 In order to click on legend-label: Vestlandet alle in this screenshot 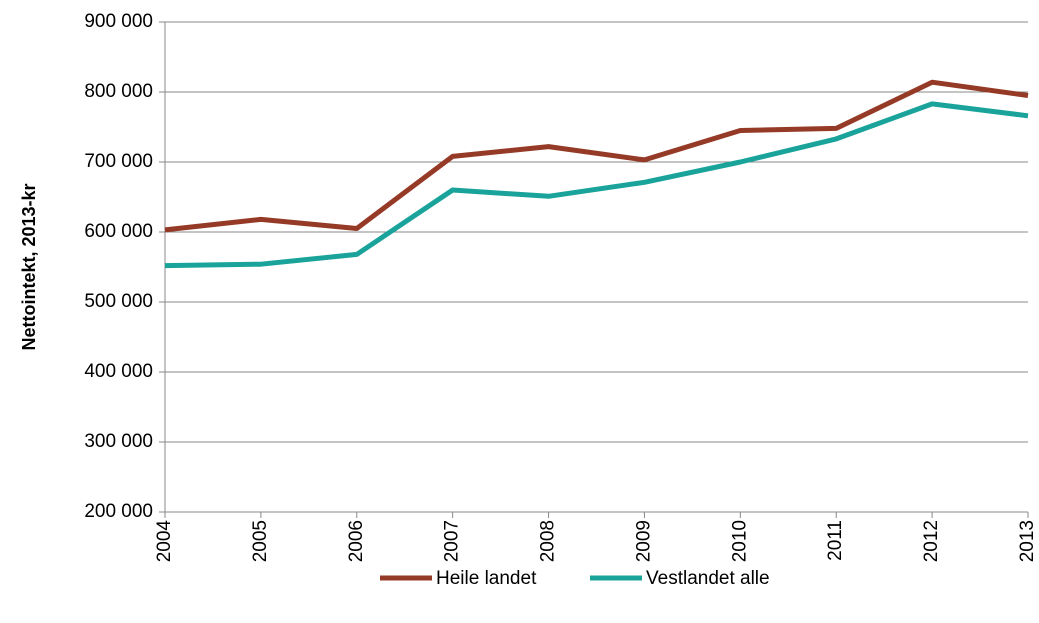, I will do `click(708, 578)`.